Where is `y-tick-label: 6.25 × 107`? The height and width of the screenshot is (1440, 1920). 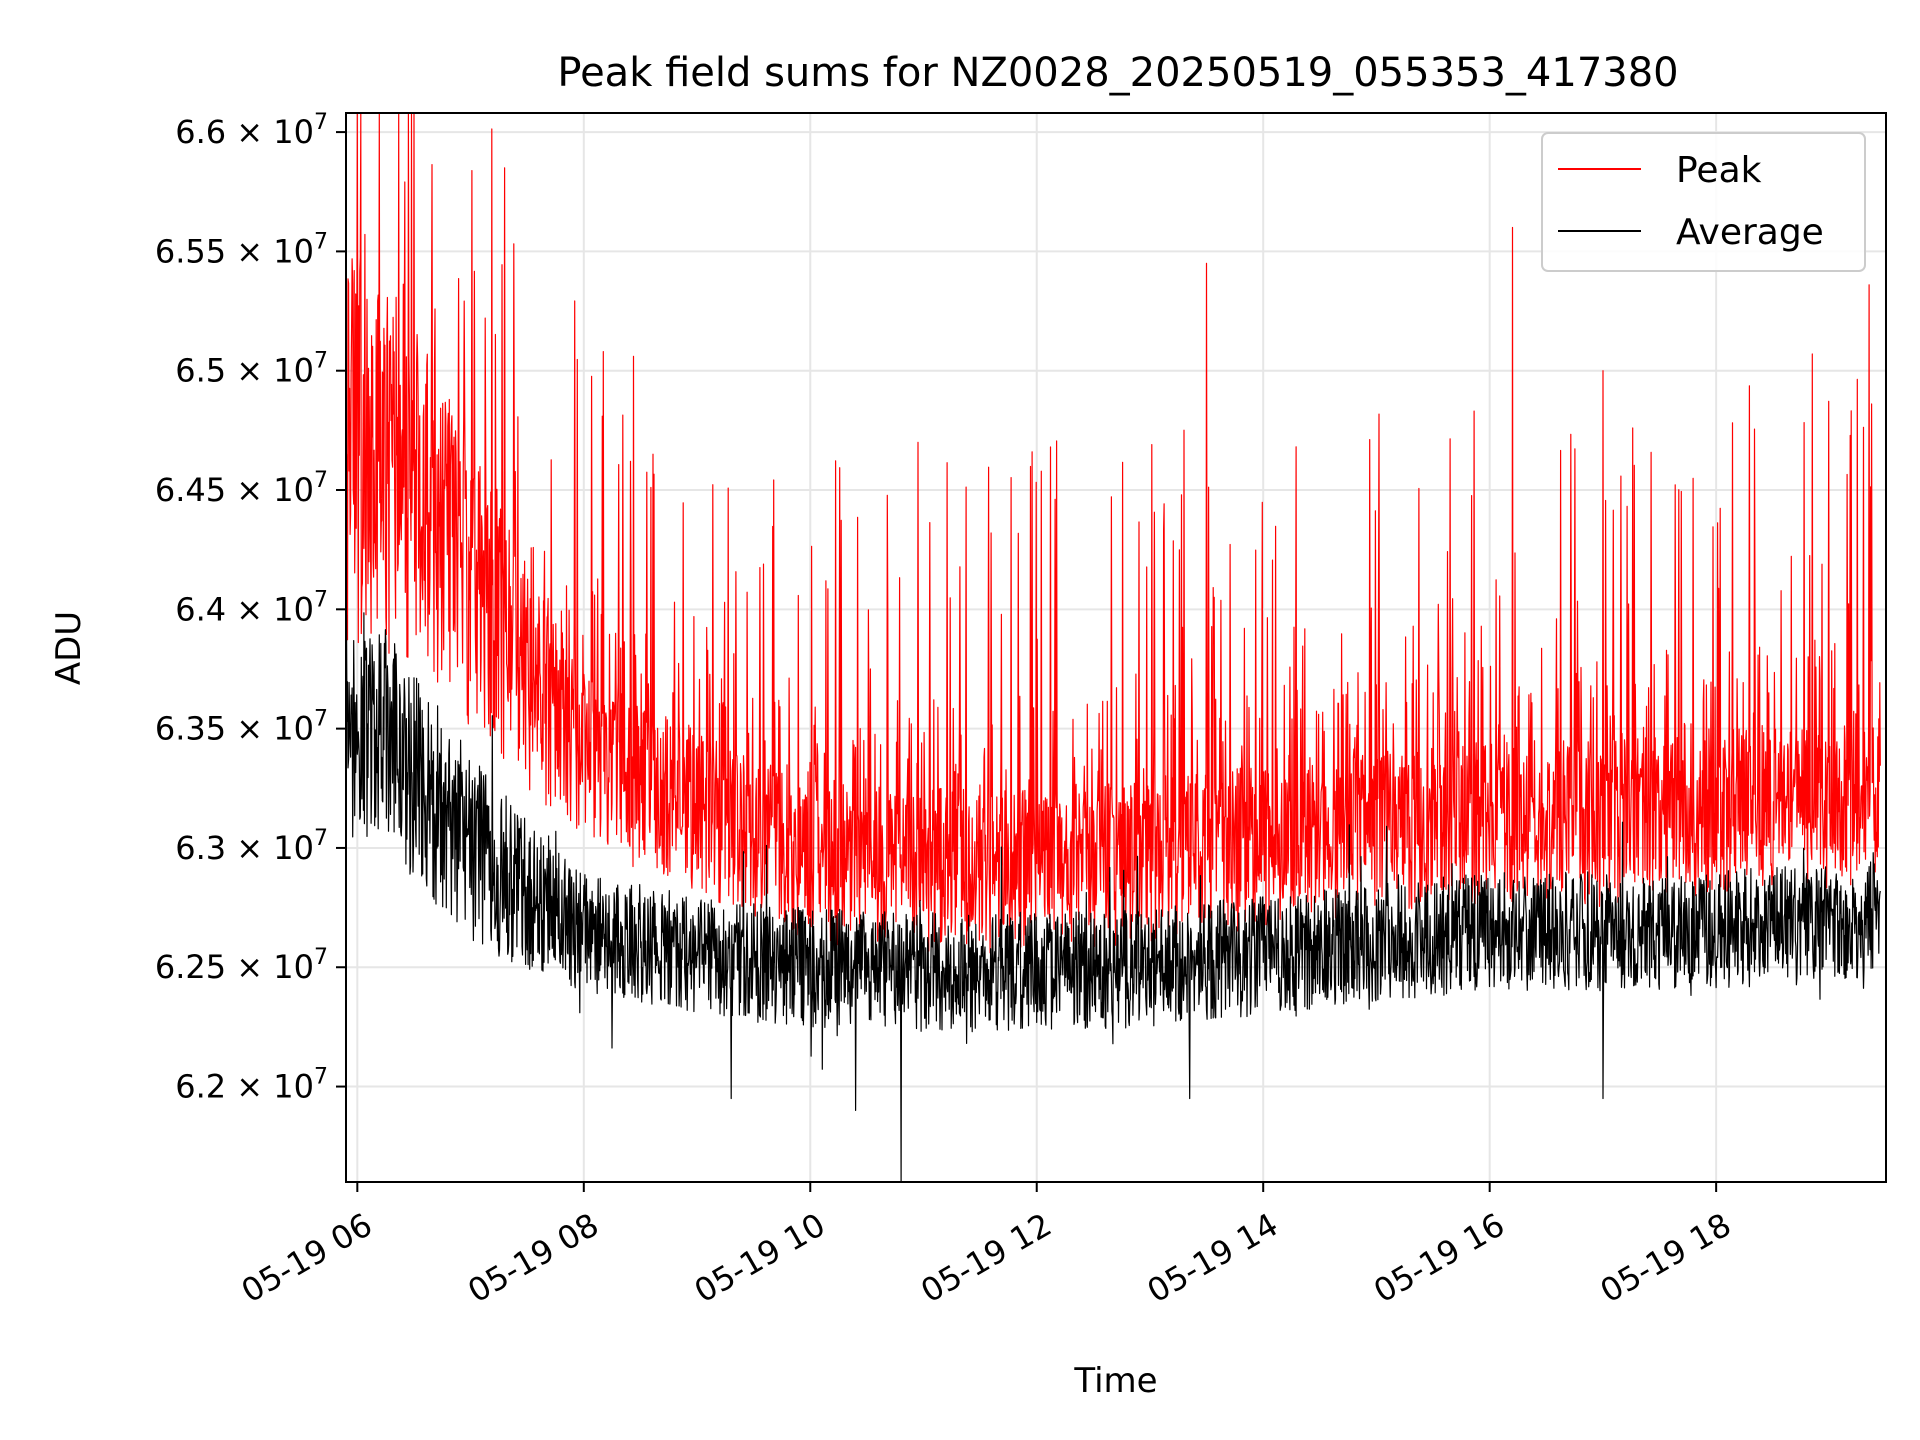 y-tick-label: 6.25 × 107 is located at coordinates (241, 965).